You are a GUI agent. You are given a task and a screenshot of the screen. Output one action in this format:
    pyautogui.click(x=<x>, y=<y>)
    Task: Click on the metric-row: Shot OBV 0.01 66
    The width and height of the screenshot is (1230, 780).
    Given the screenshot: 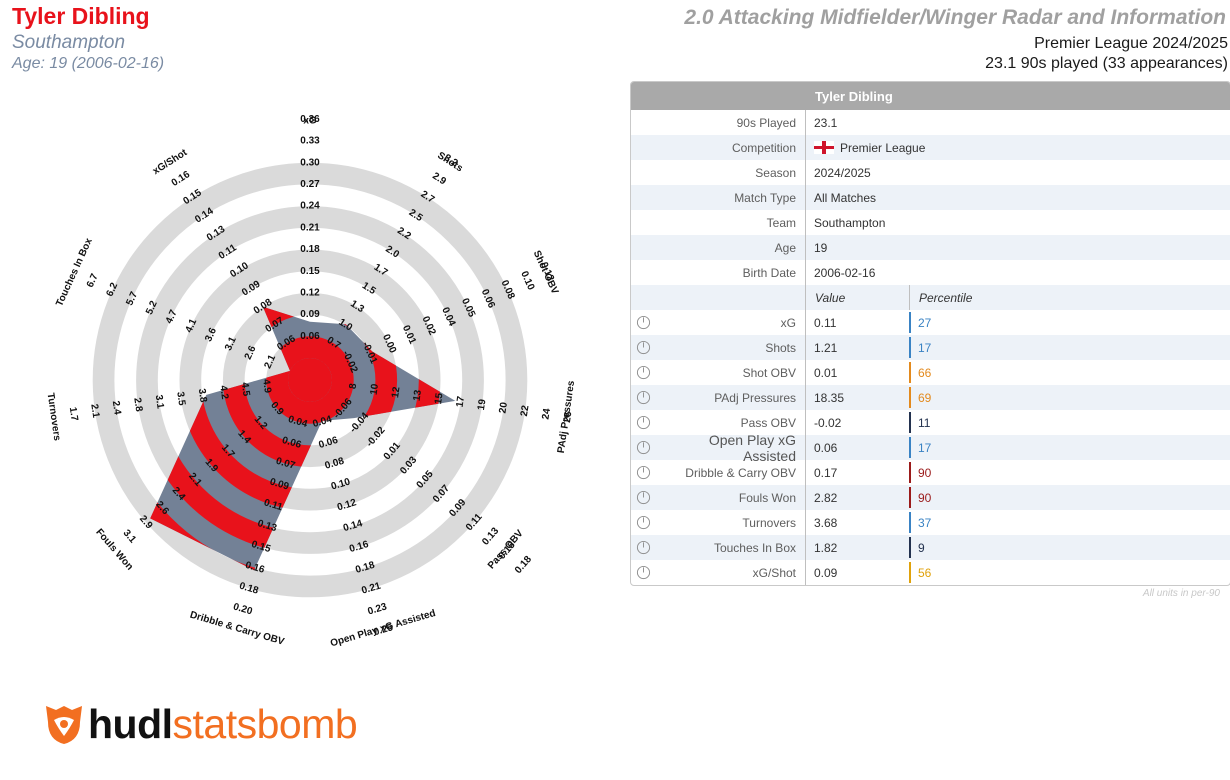 What is the action you would take?
    pyautogui.click(x=930, y=372)
    